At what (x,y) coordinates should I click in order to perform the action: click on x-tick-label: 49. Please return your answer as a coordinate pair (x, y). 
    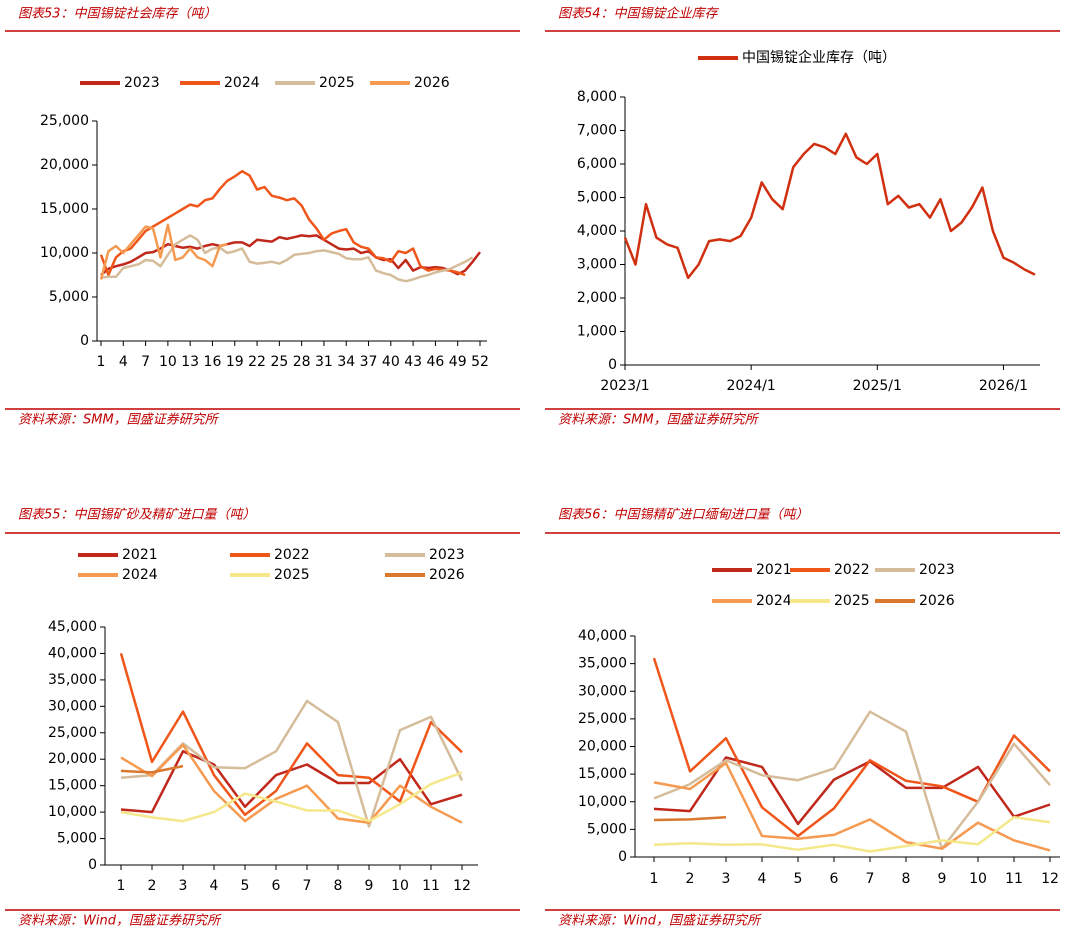
    Looking at the image, I should click on (458, 362).